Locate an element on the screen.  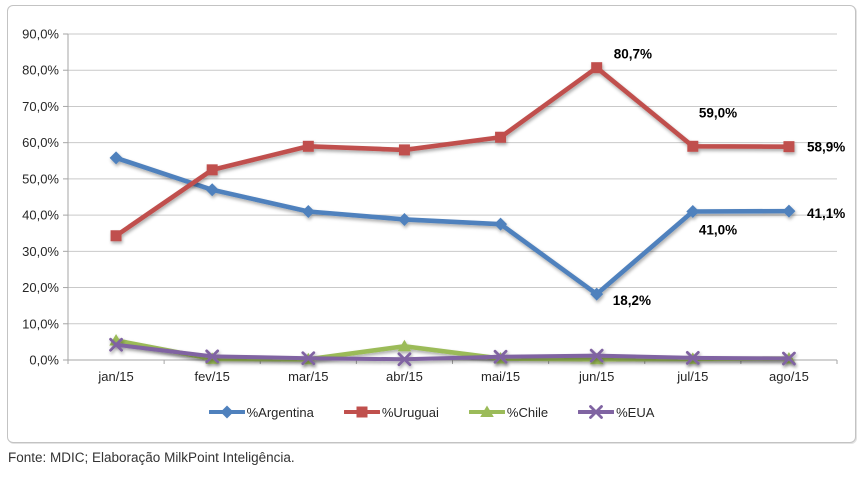
legend-item-argentina: %Argentina is located at coordinates (261, 412).